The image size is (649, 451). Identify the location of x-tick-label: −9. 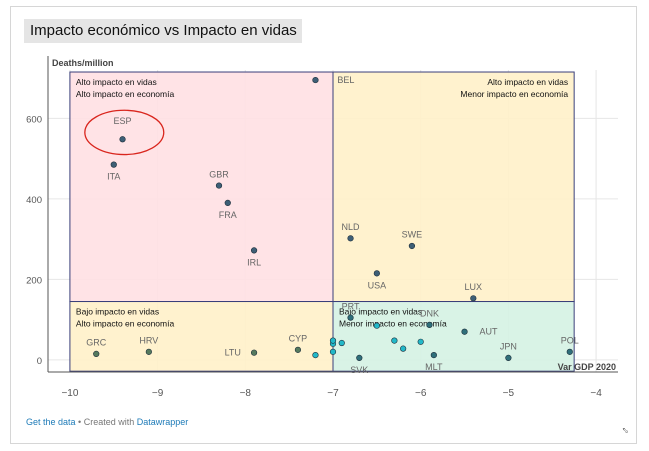
(158, 393).